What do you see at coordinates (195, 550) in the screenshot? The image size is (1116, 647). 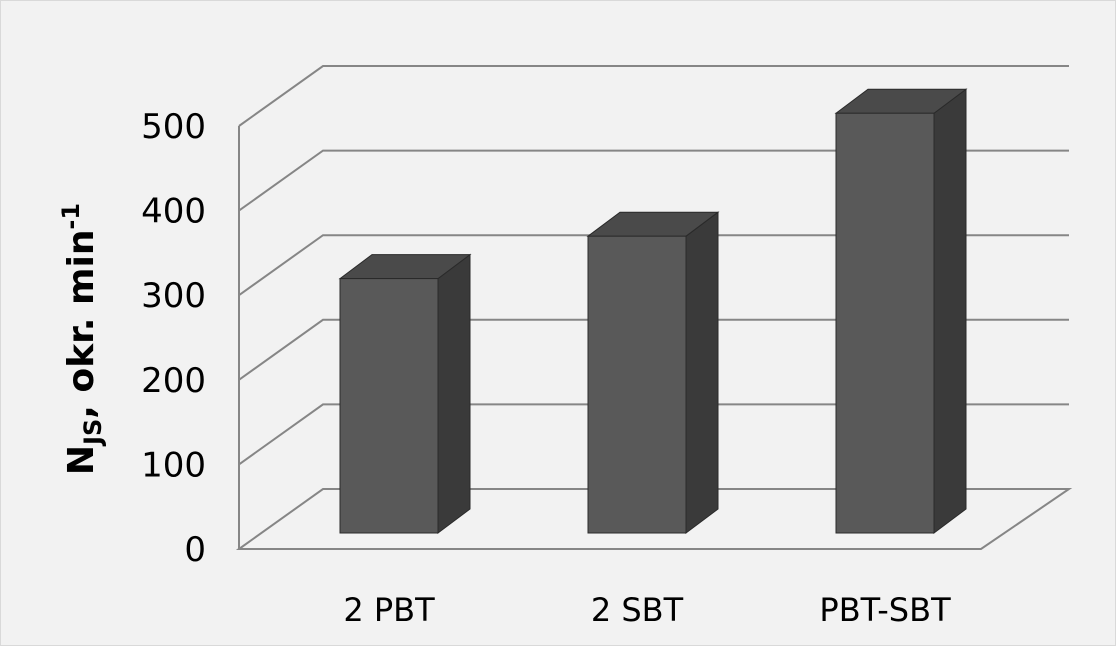 I see `y-tick-label: 0` at bounding box center [195, 550].